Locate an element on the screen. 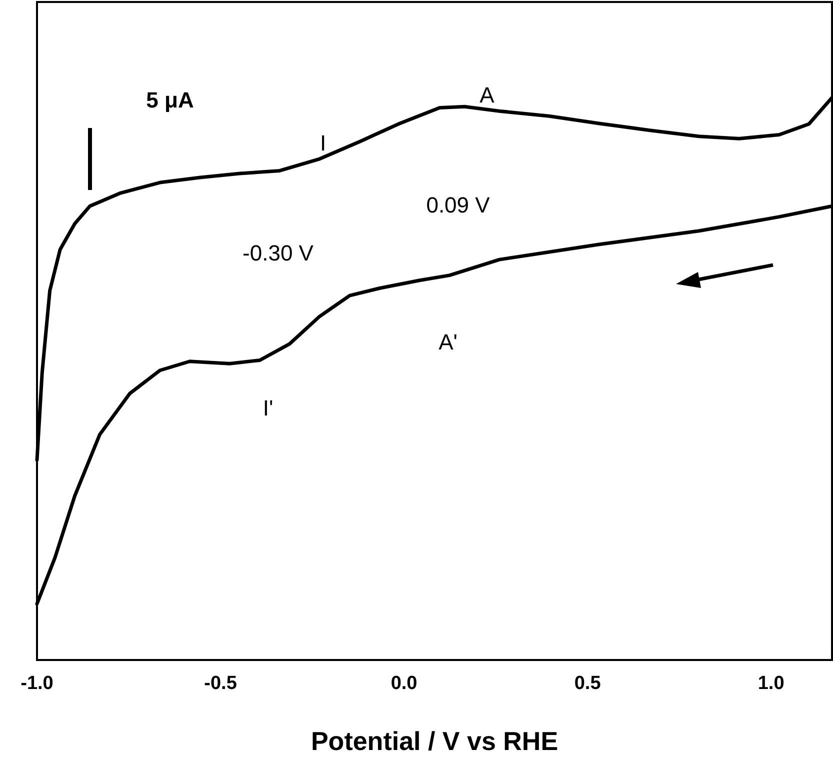 This screenshot has width=833, height=765. x-tick-label: 1.0 is located at coordinates (771, 683).